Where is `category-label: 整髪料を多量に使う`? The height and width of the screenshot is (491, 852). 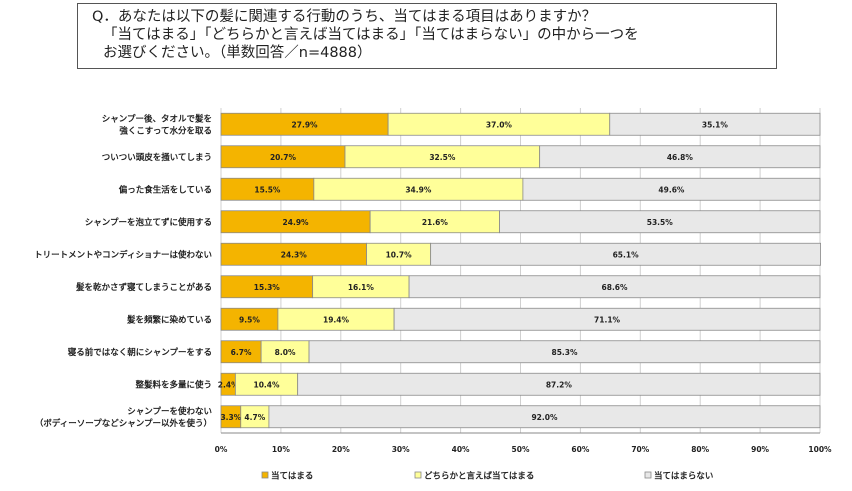
category-label: 整髪料を多量に使う is located at coordinates (173, 384).